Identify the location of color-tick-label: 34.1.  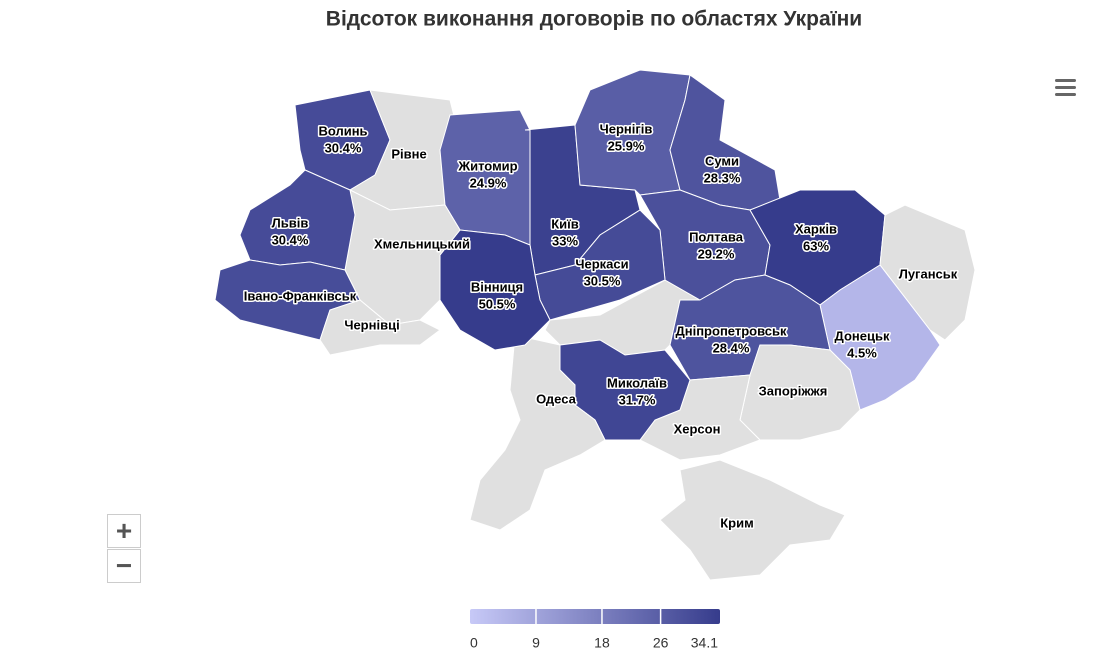
(704, 643).